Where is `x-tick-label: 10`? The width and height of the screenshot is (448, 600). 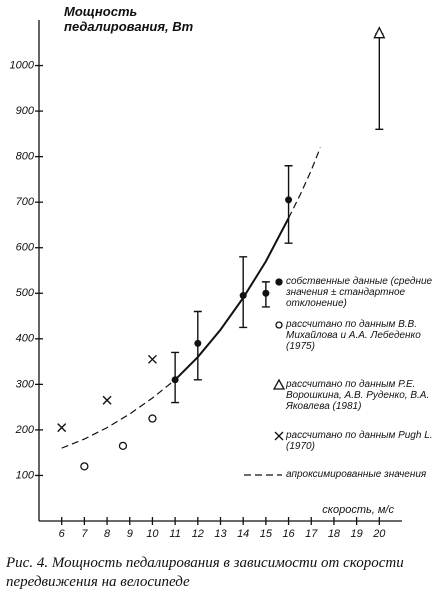 x-tick-label: 10 is located at coordinates (152, 534).